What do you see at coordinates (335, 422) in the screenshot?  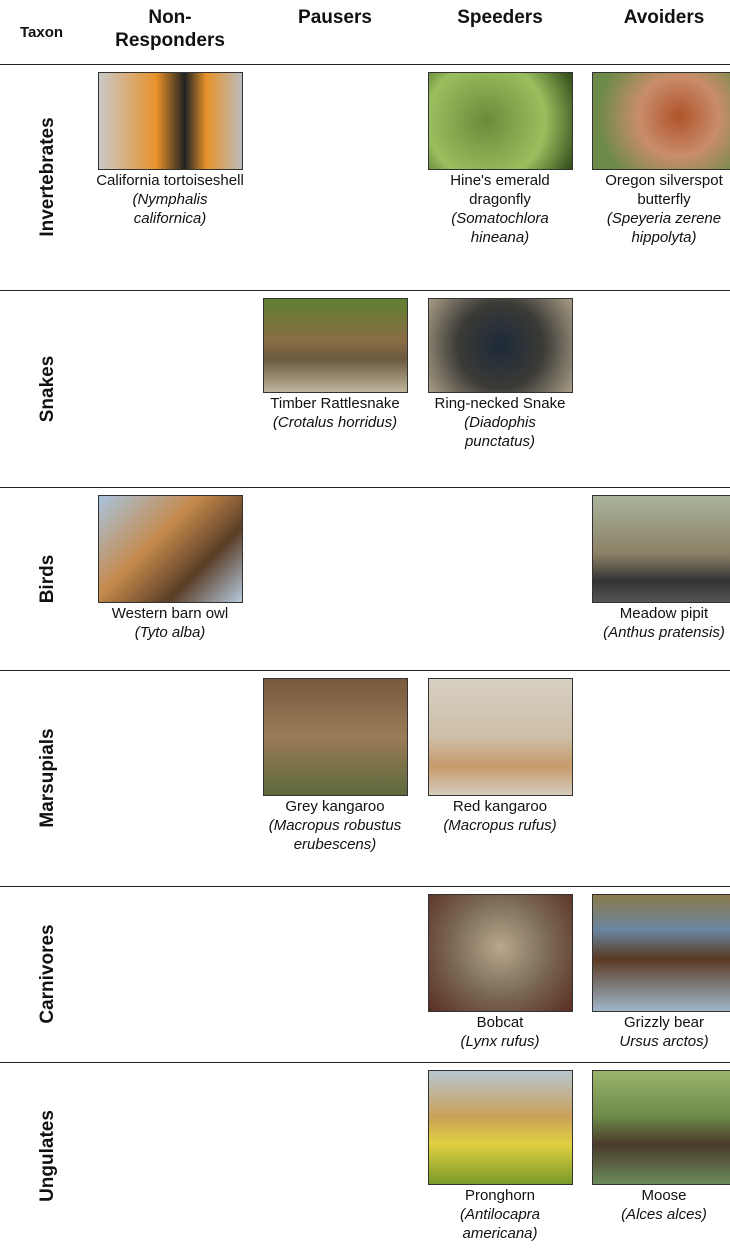 I see `scientific-name: (Crotalus horridus)` at bounding box center [335, 422].